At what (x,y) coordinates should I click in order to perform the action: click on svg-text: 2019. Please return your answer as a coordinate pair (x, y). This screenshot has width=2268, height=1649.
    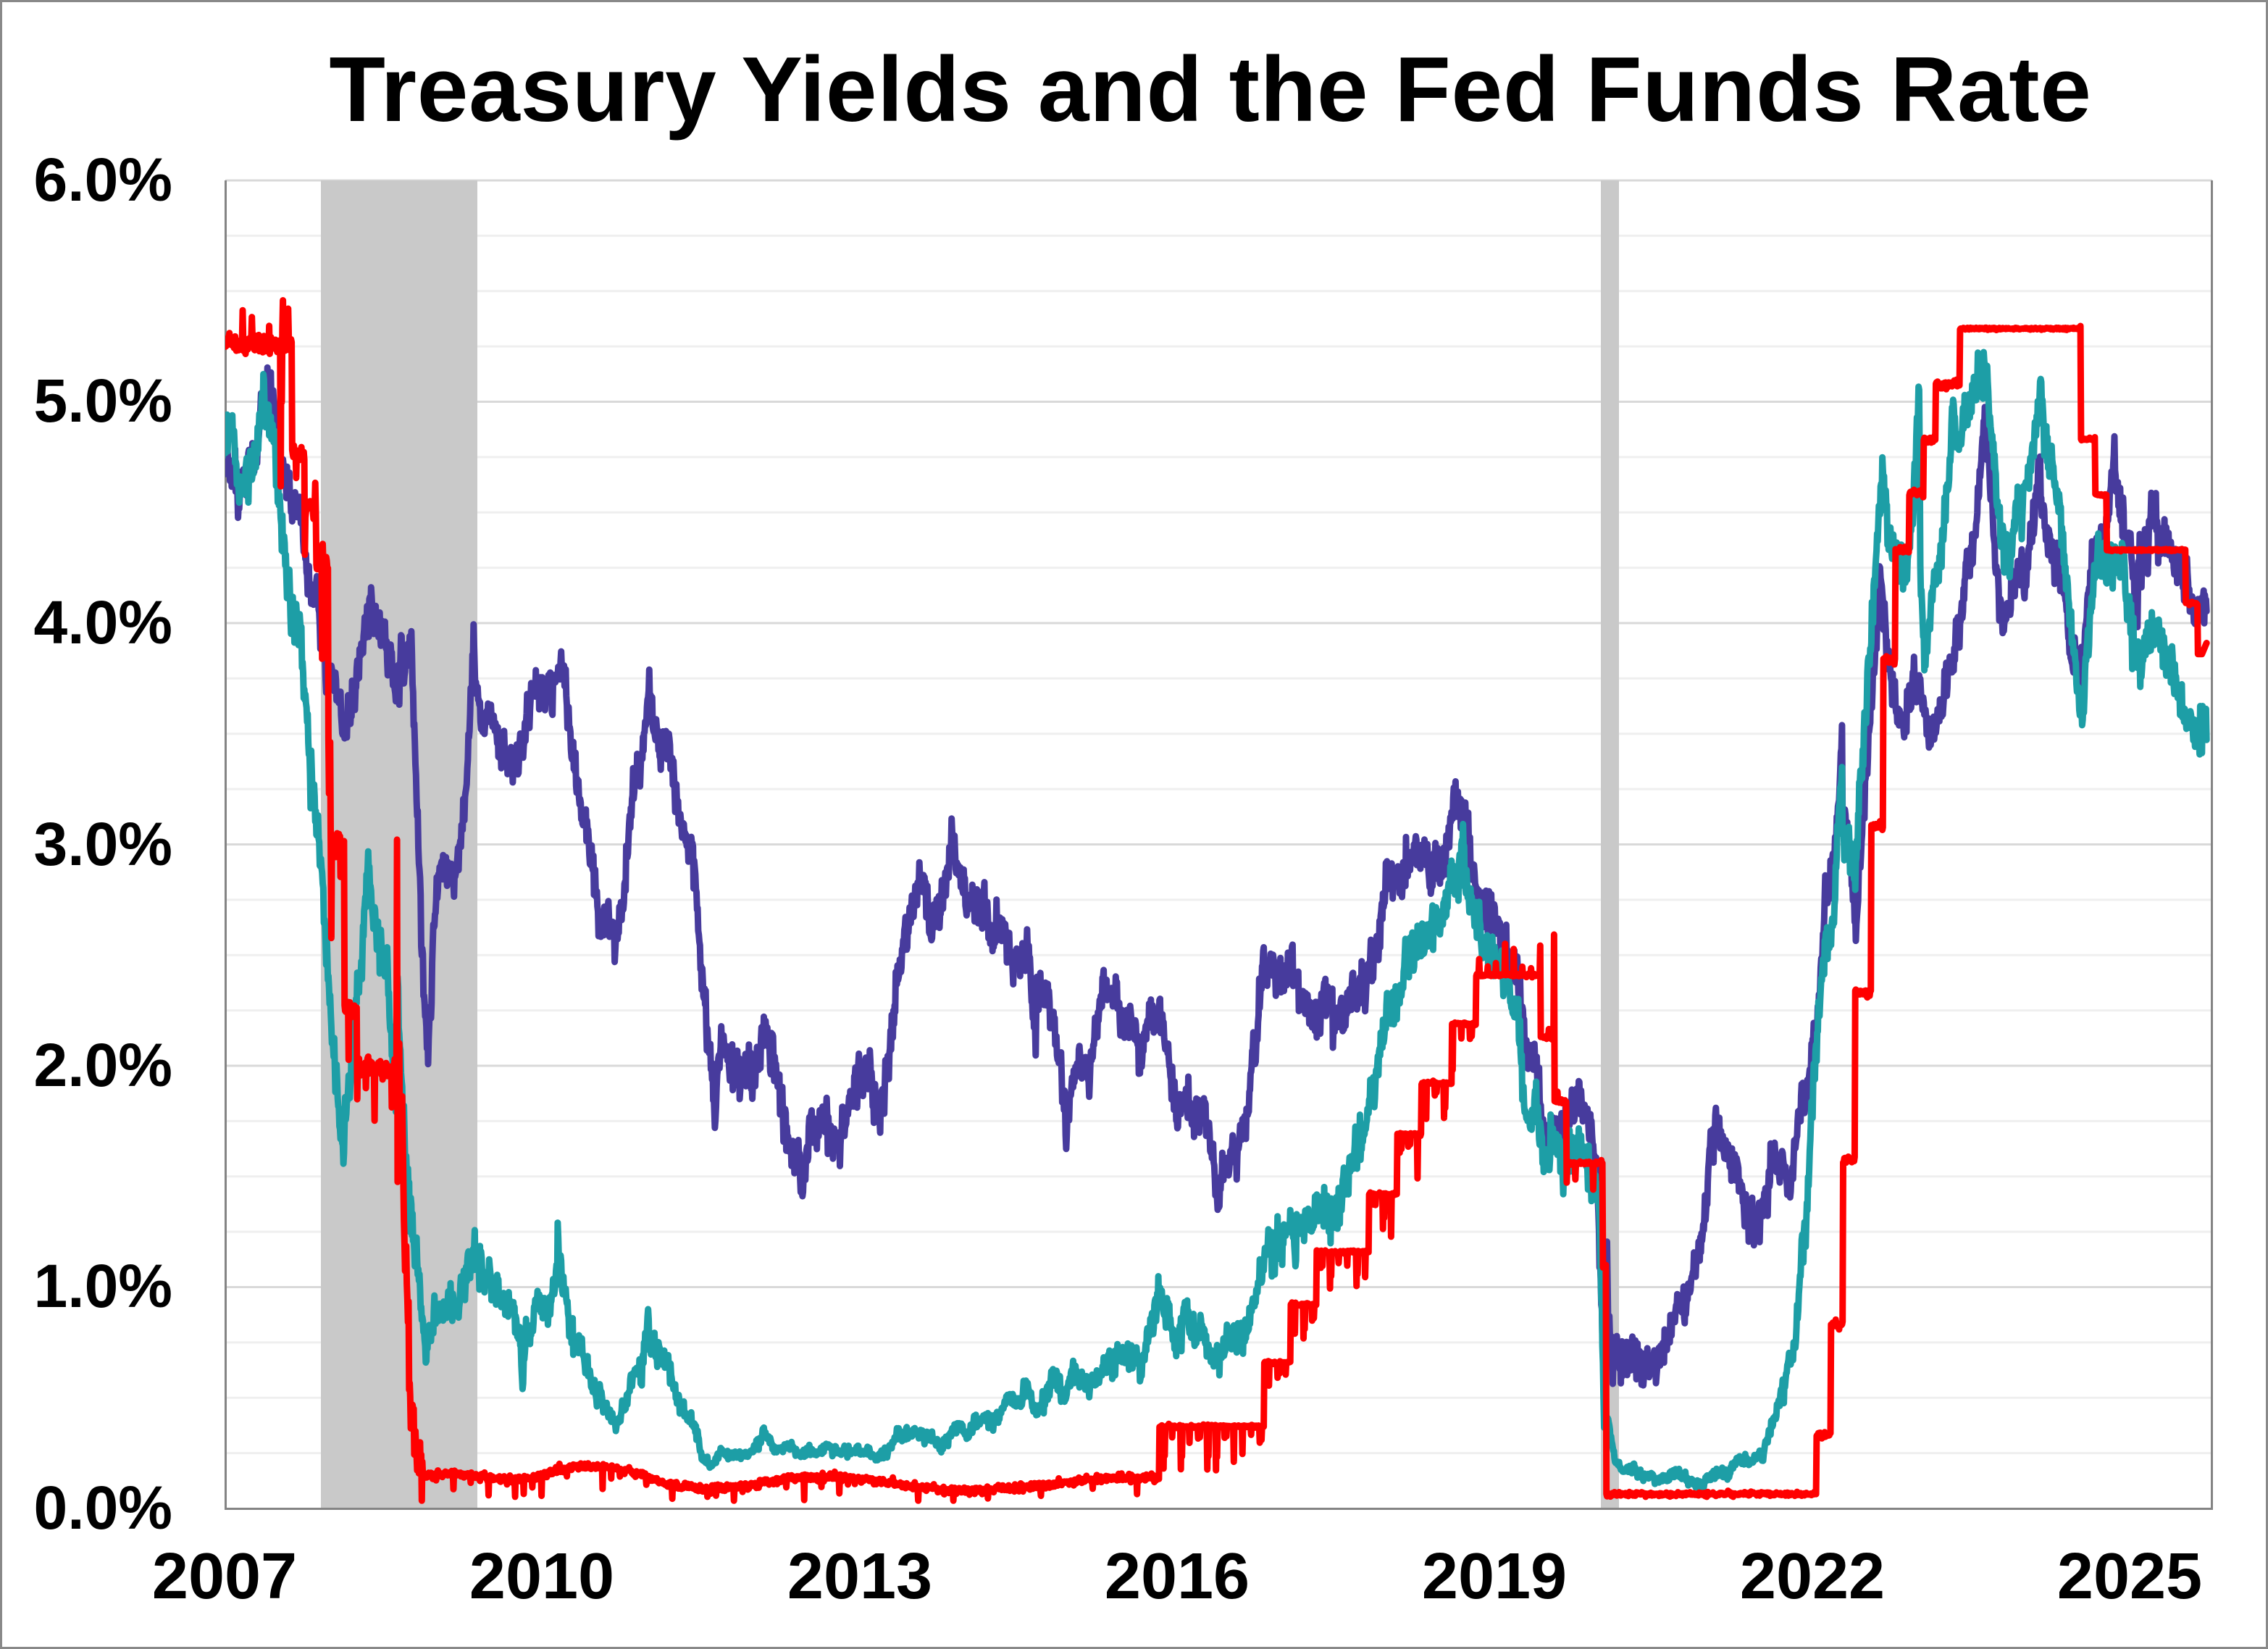
    Looking at the image, I should click on (1495, 1577).